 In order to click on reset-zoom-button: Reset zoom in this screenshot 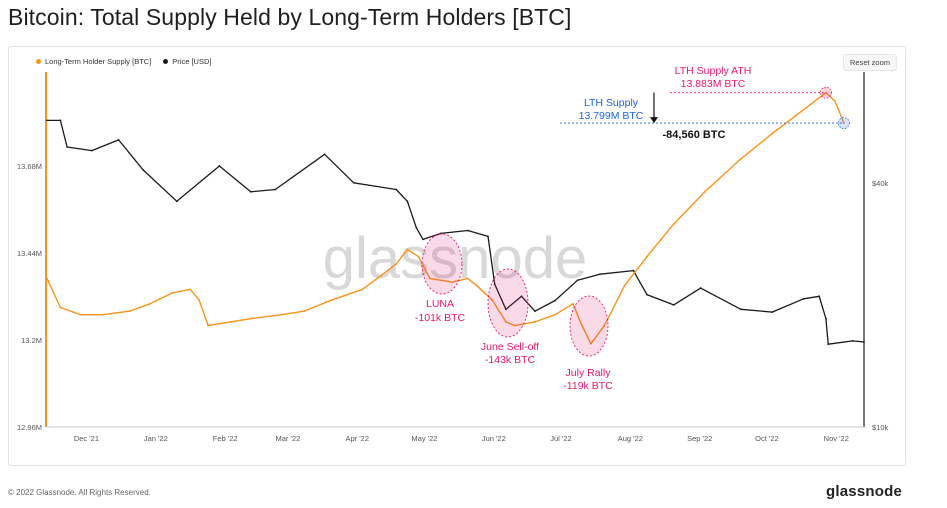, I will do `click(870, 62)`.